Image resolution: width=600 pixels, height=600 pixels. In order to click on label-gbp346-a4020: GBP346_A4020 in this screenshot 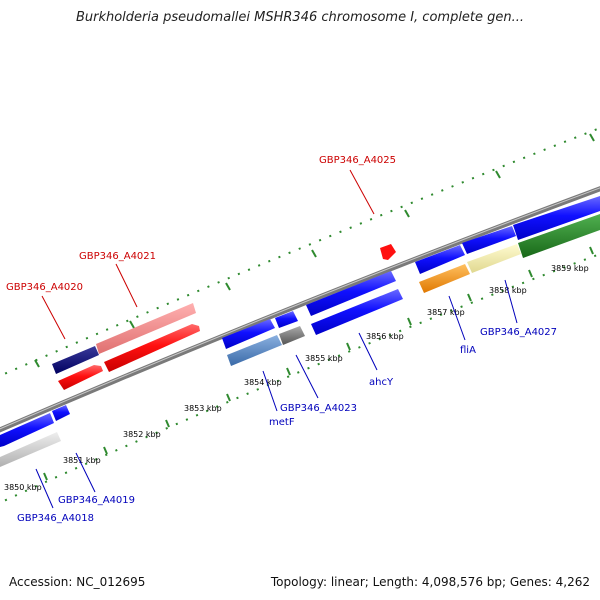, I will do `click(44, 287)`.